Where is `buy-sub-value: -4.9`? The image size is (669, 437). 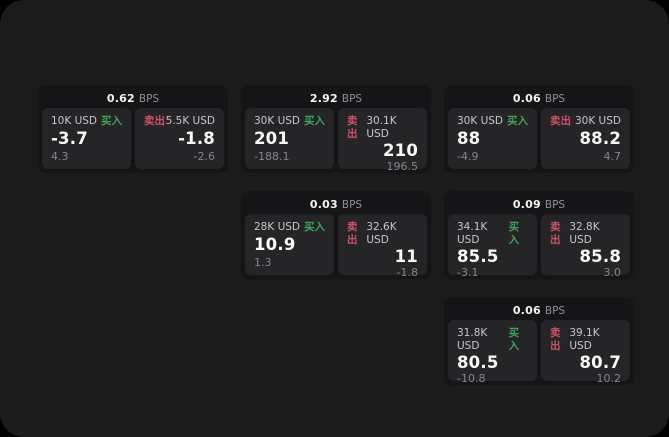
buy-sub-value: -4.9 is located at coordinates (468, 156).